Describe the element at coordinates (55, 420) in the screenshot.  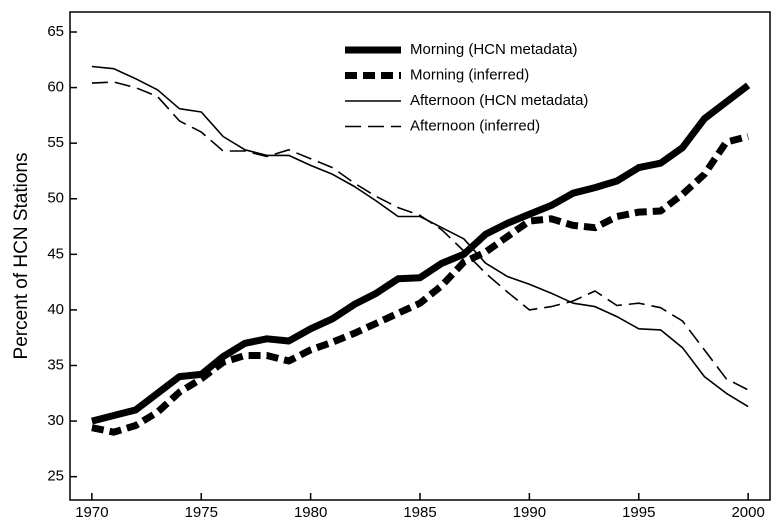
I see `y-tick-label: 30` at that location.